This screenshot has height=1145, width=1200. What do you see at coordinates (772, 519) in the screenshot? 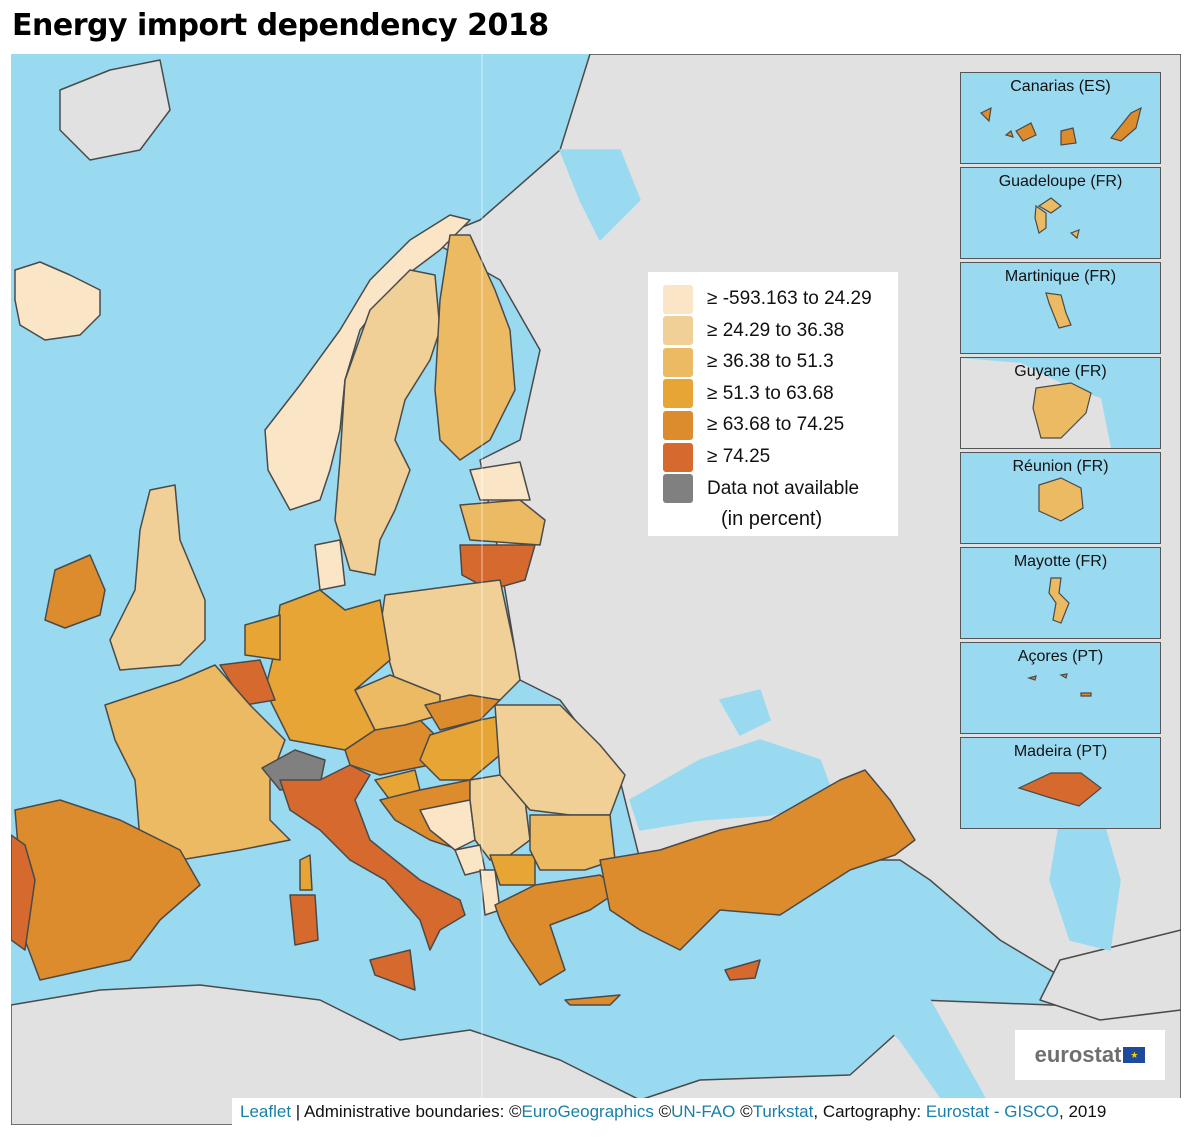
I see `legend-unit-note: (in percent)` at bounding box center [772, 519].